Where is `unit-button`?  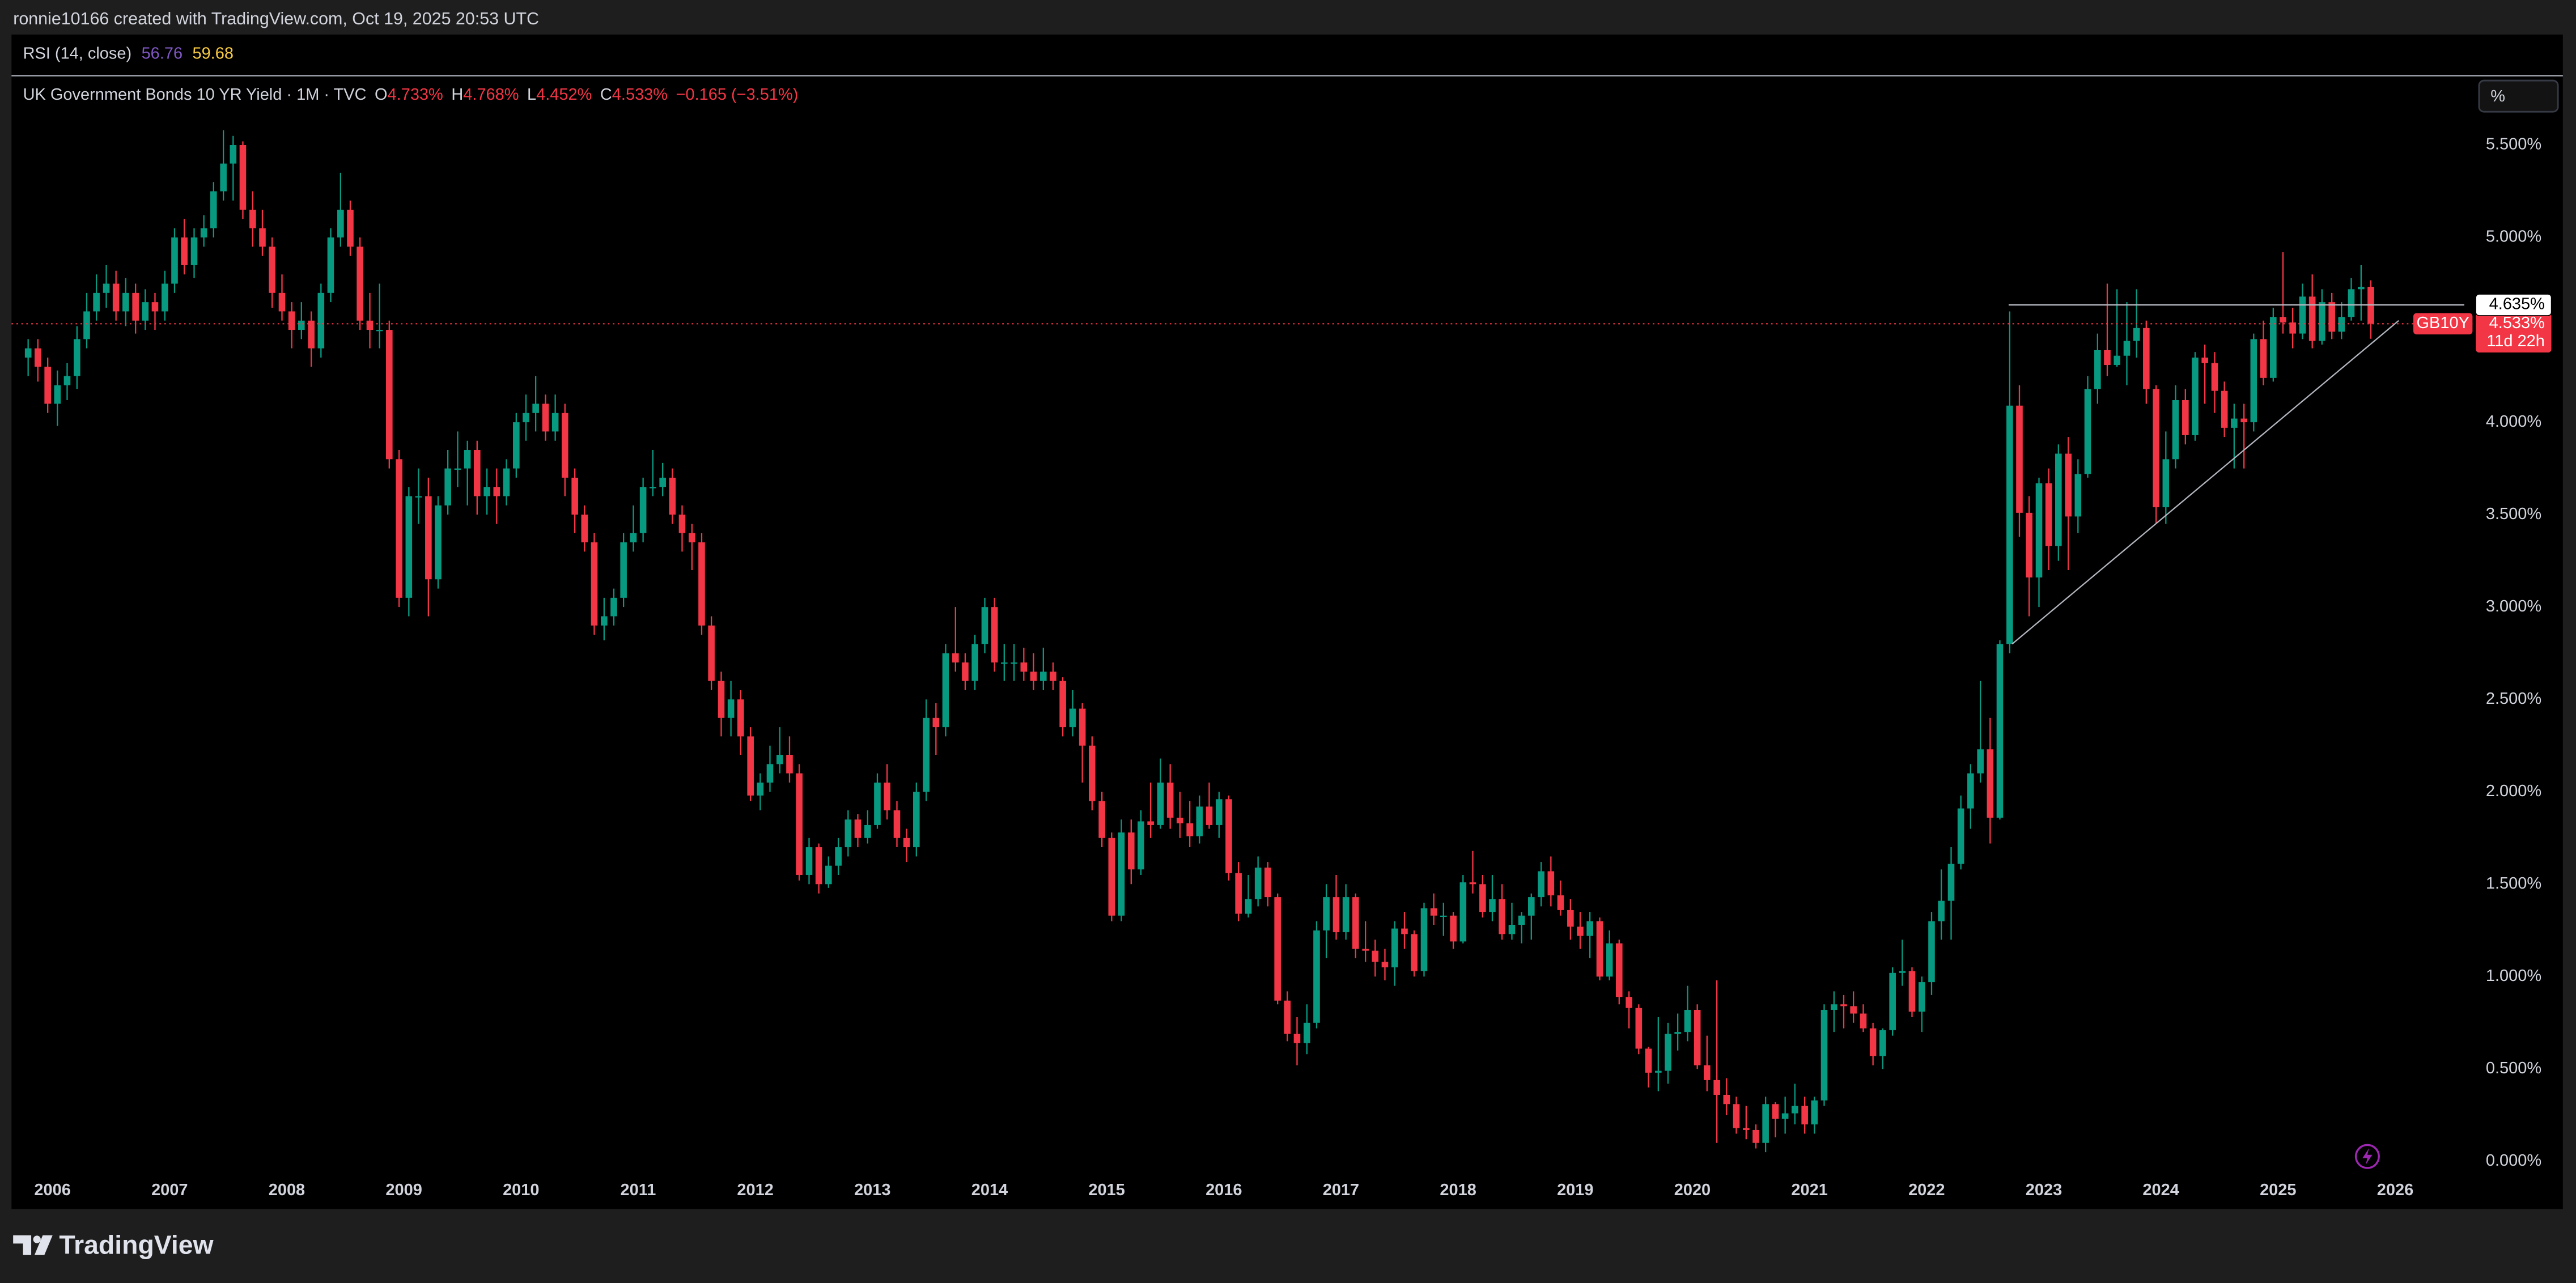
unit-button is located at coordinates (2518, 96).